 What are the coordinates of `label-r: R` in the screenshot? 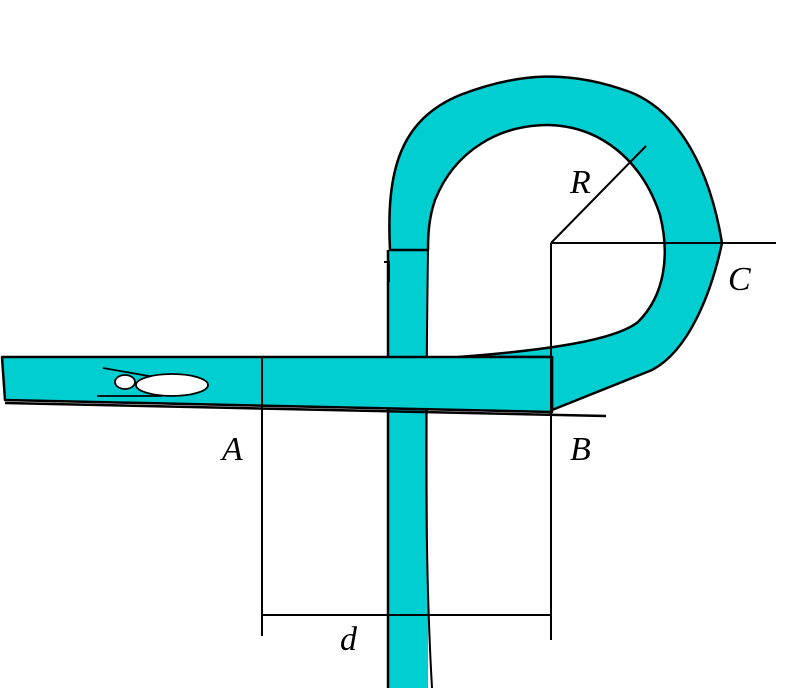 It's located at (580, 182).